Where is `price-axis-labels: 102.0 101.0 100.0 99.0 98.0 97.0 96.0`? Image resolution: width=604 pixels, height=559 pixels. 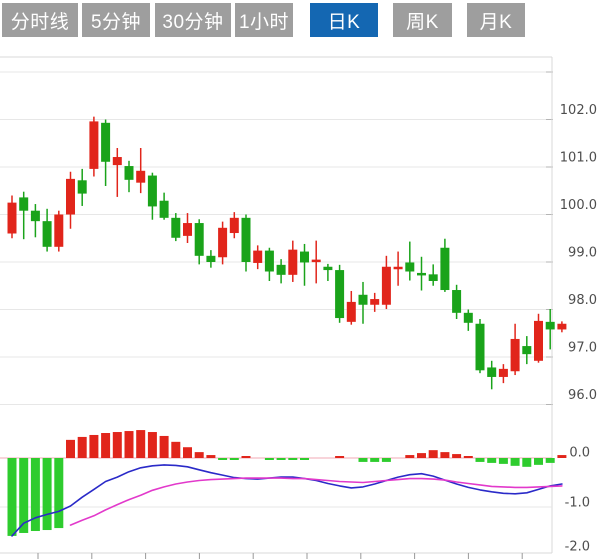 price-axis-labels: 102.0 101.0 100.0 99.0 98.0 97.0 96.0 is located at coordinates (578, 253).